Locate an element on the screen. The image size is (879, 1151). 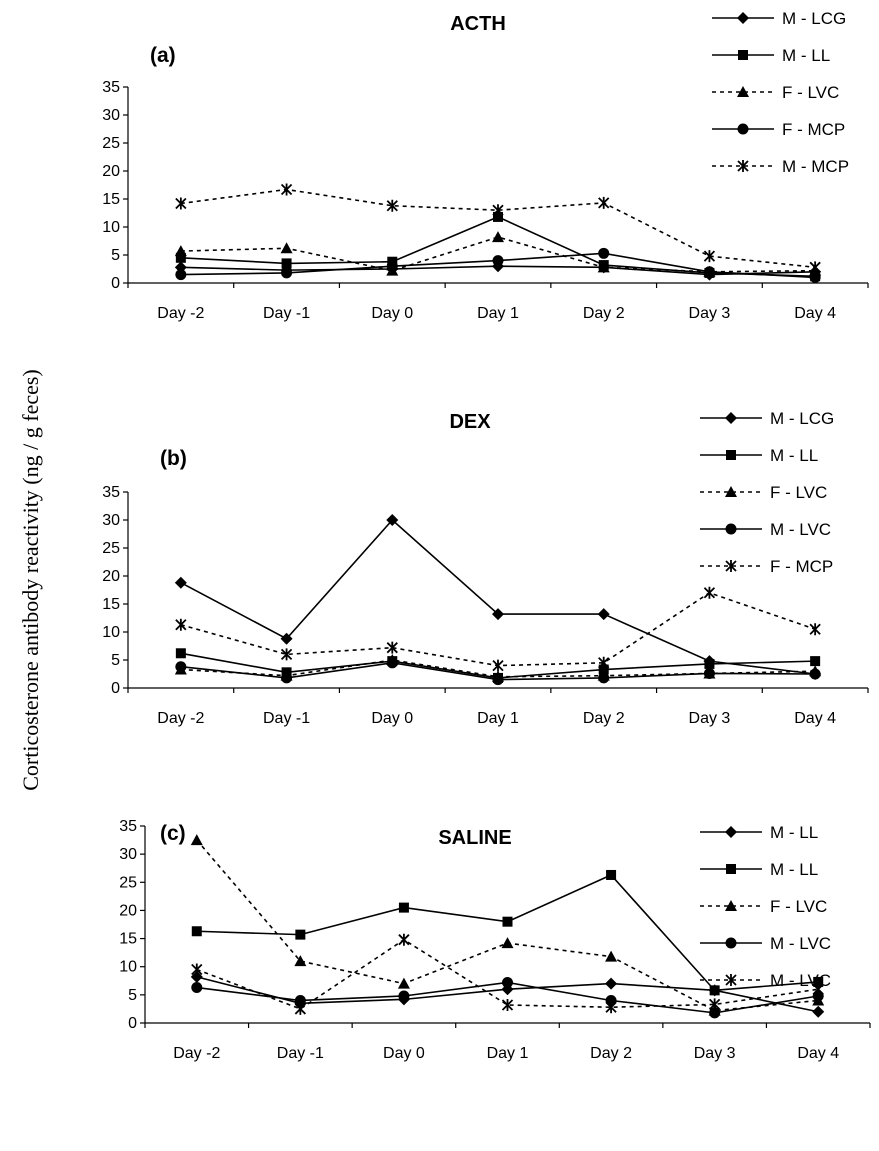
y-tick-label: 15 is located at coordinates (128, 939).